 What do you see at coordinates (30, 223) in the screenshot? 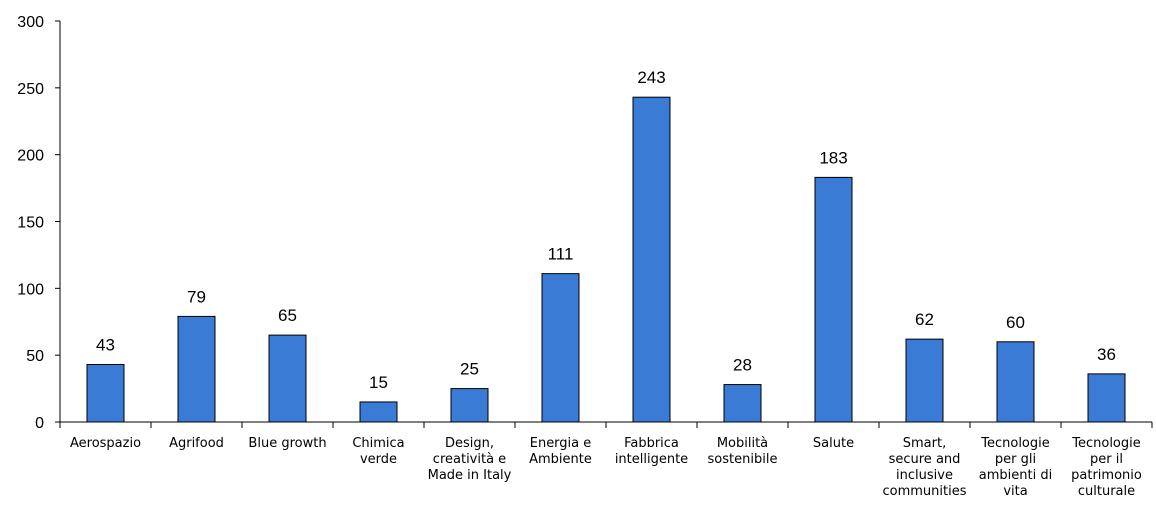
I see `y-tick-label: 150` at bounding box center [30, 223].